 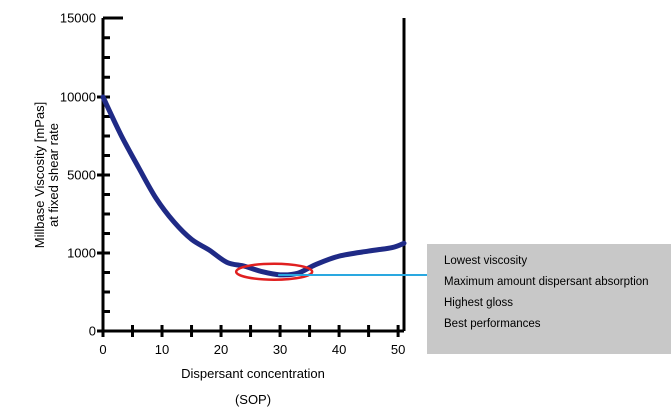 I want to click on x-tick-label: 40, so click(x=339, y=349).